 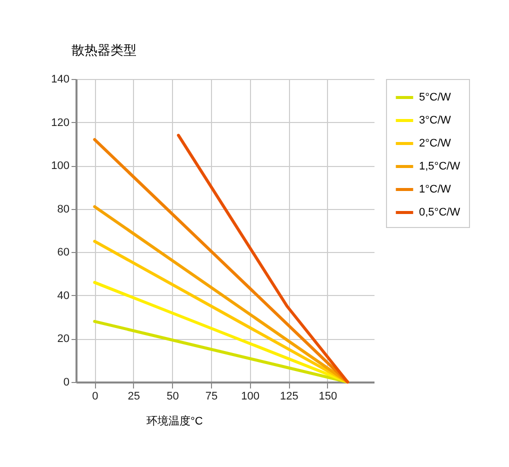 I want to click on x-tick-label: 100, so click(x=250, y=396).